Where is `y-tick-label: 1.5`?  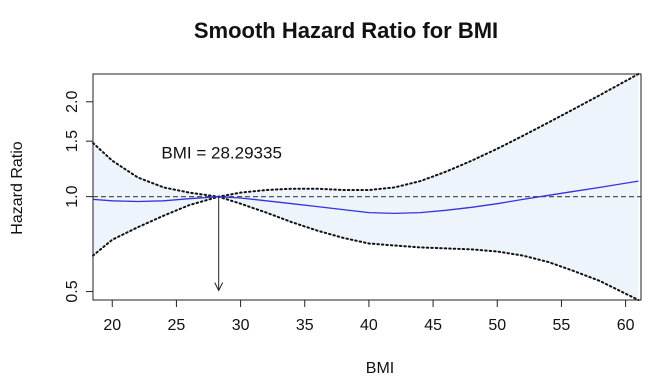 y-tick-label: 1.5 is located at coordinates (72, 141).